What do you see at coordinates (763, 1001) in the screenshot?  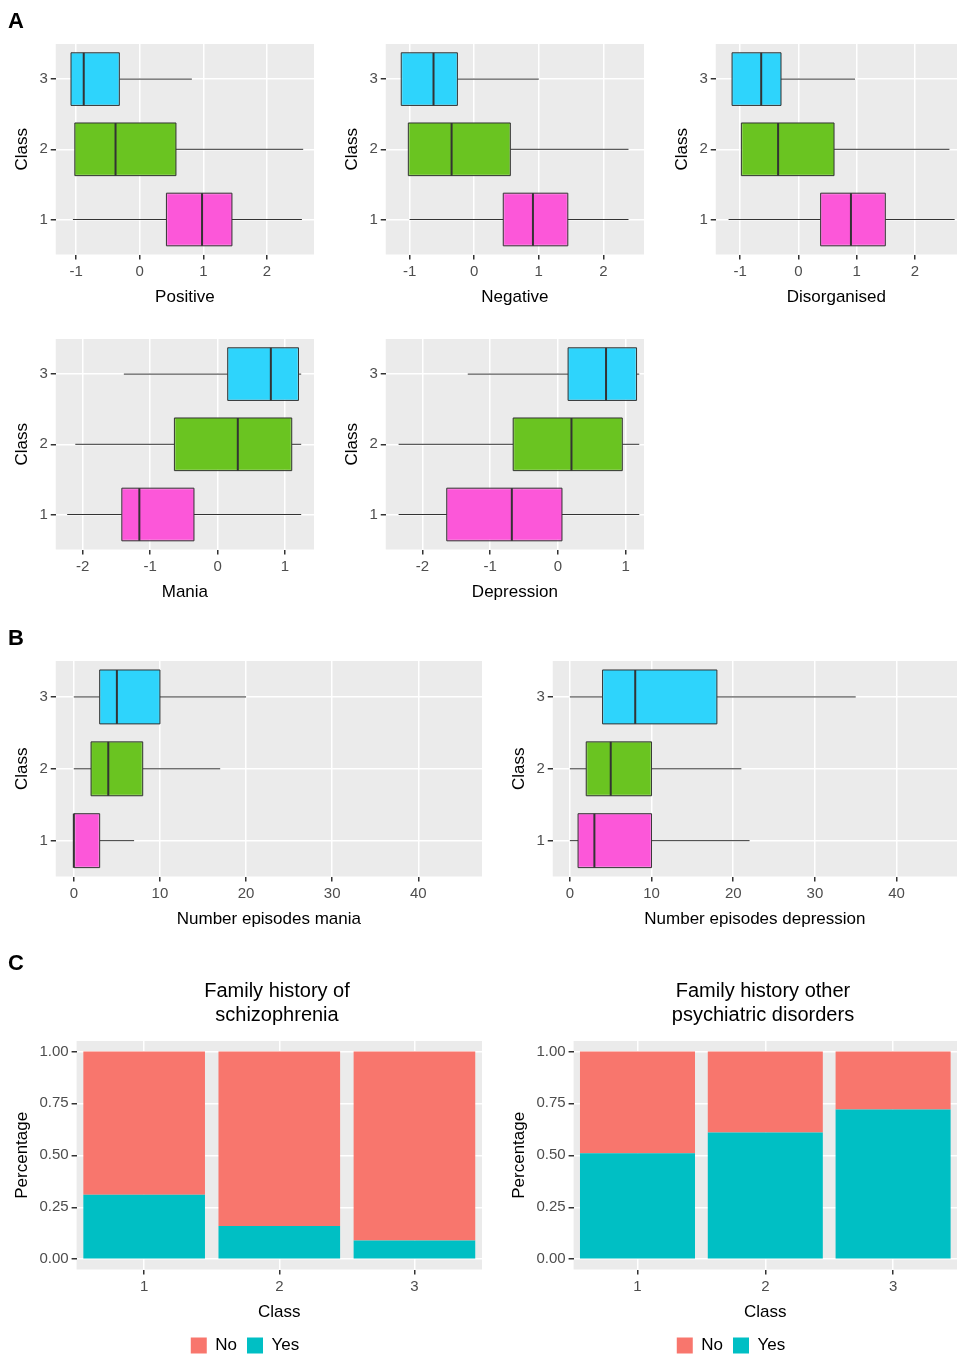 I see `chart-title: Family history other psychiatric disorders` at bounding box center [763, 1001].